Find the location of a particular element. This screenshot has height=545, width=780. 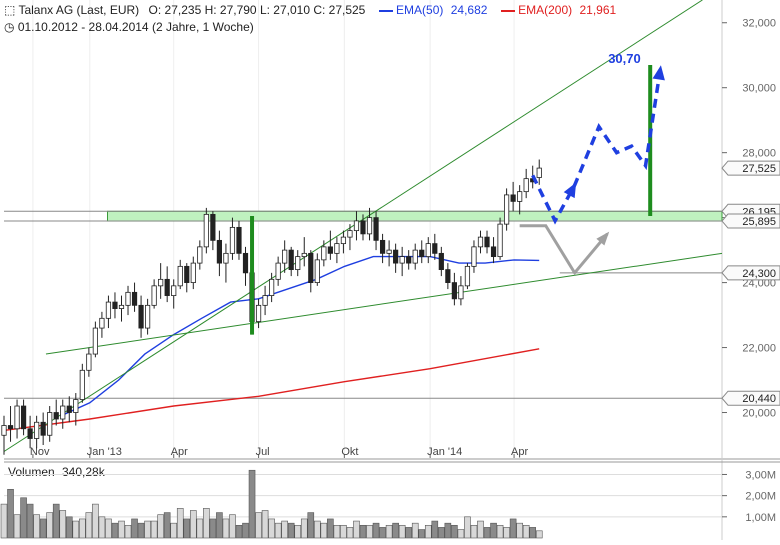

target-price-label: 30,70 is located at coordinates (624, 58).